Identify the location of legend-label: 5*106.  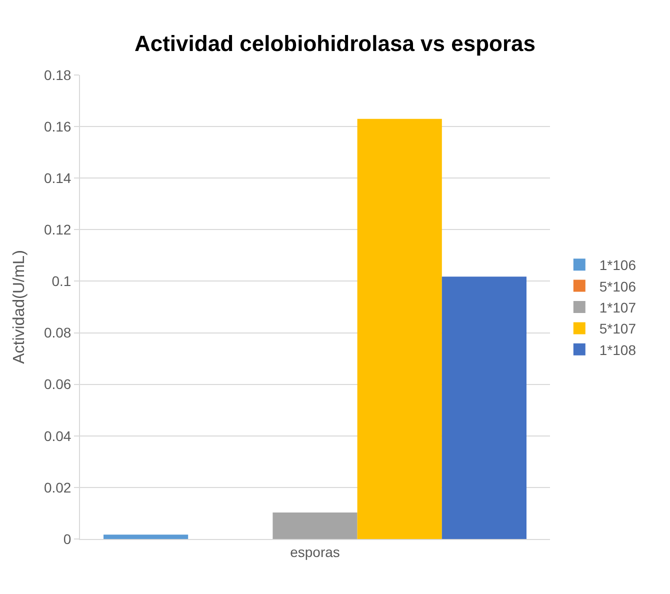
(617, 286).